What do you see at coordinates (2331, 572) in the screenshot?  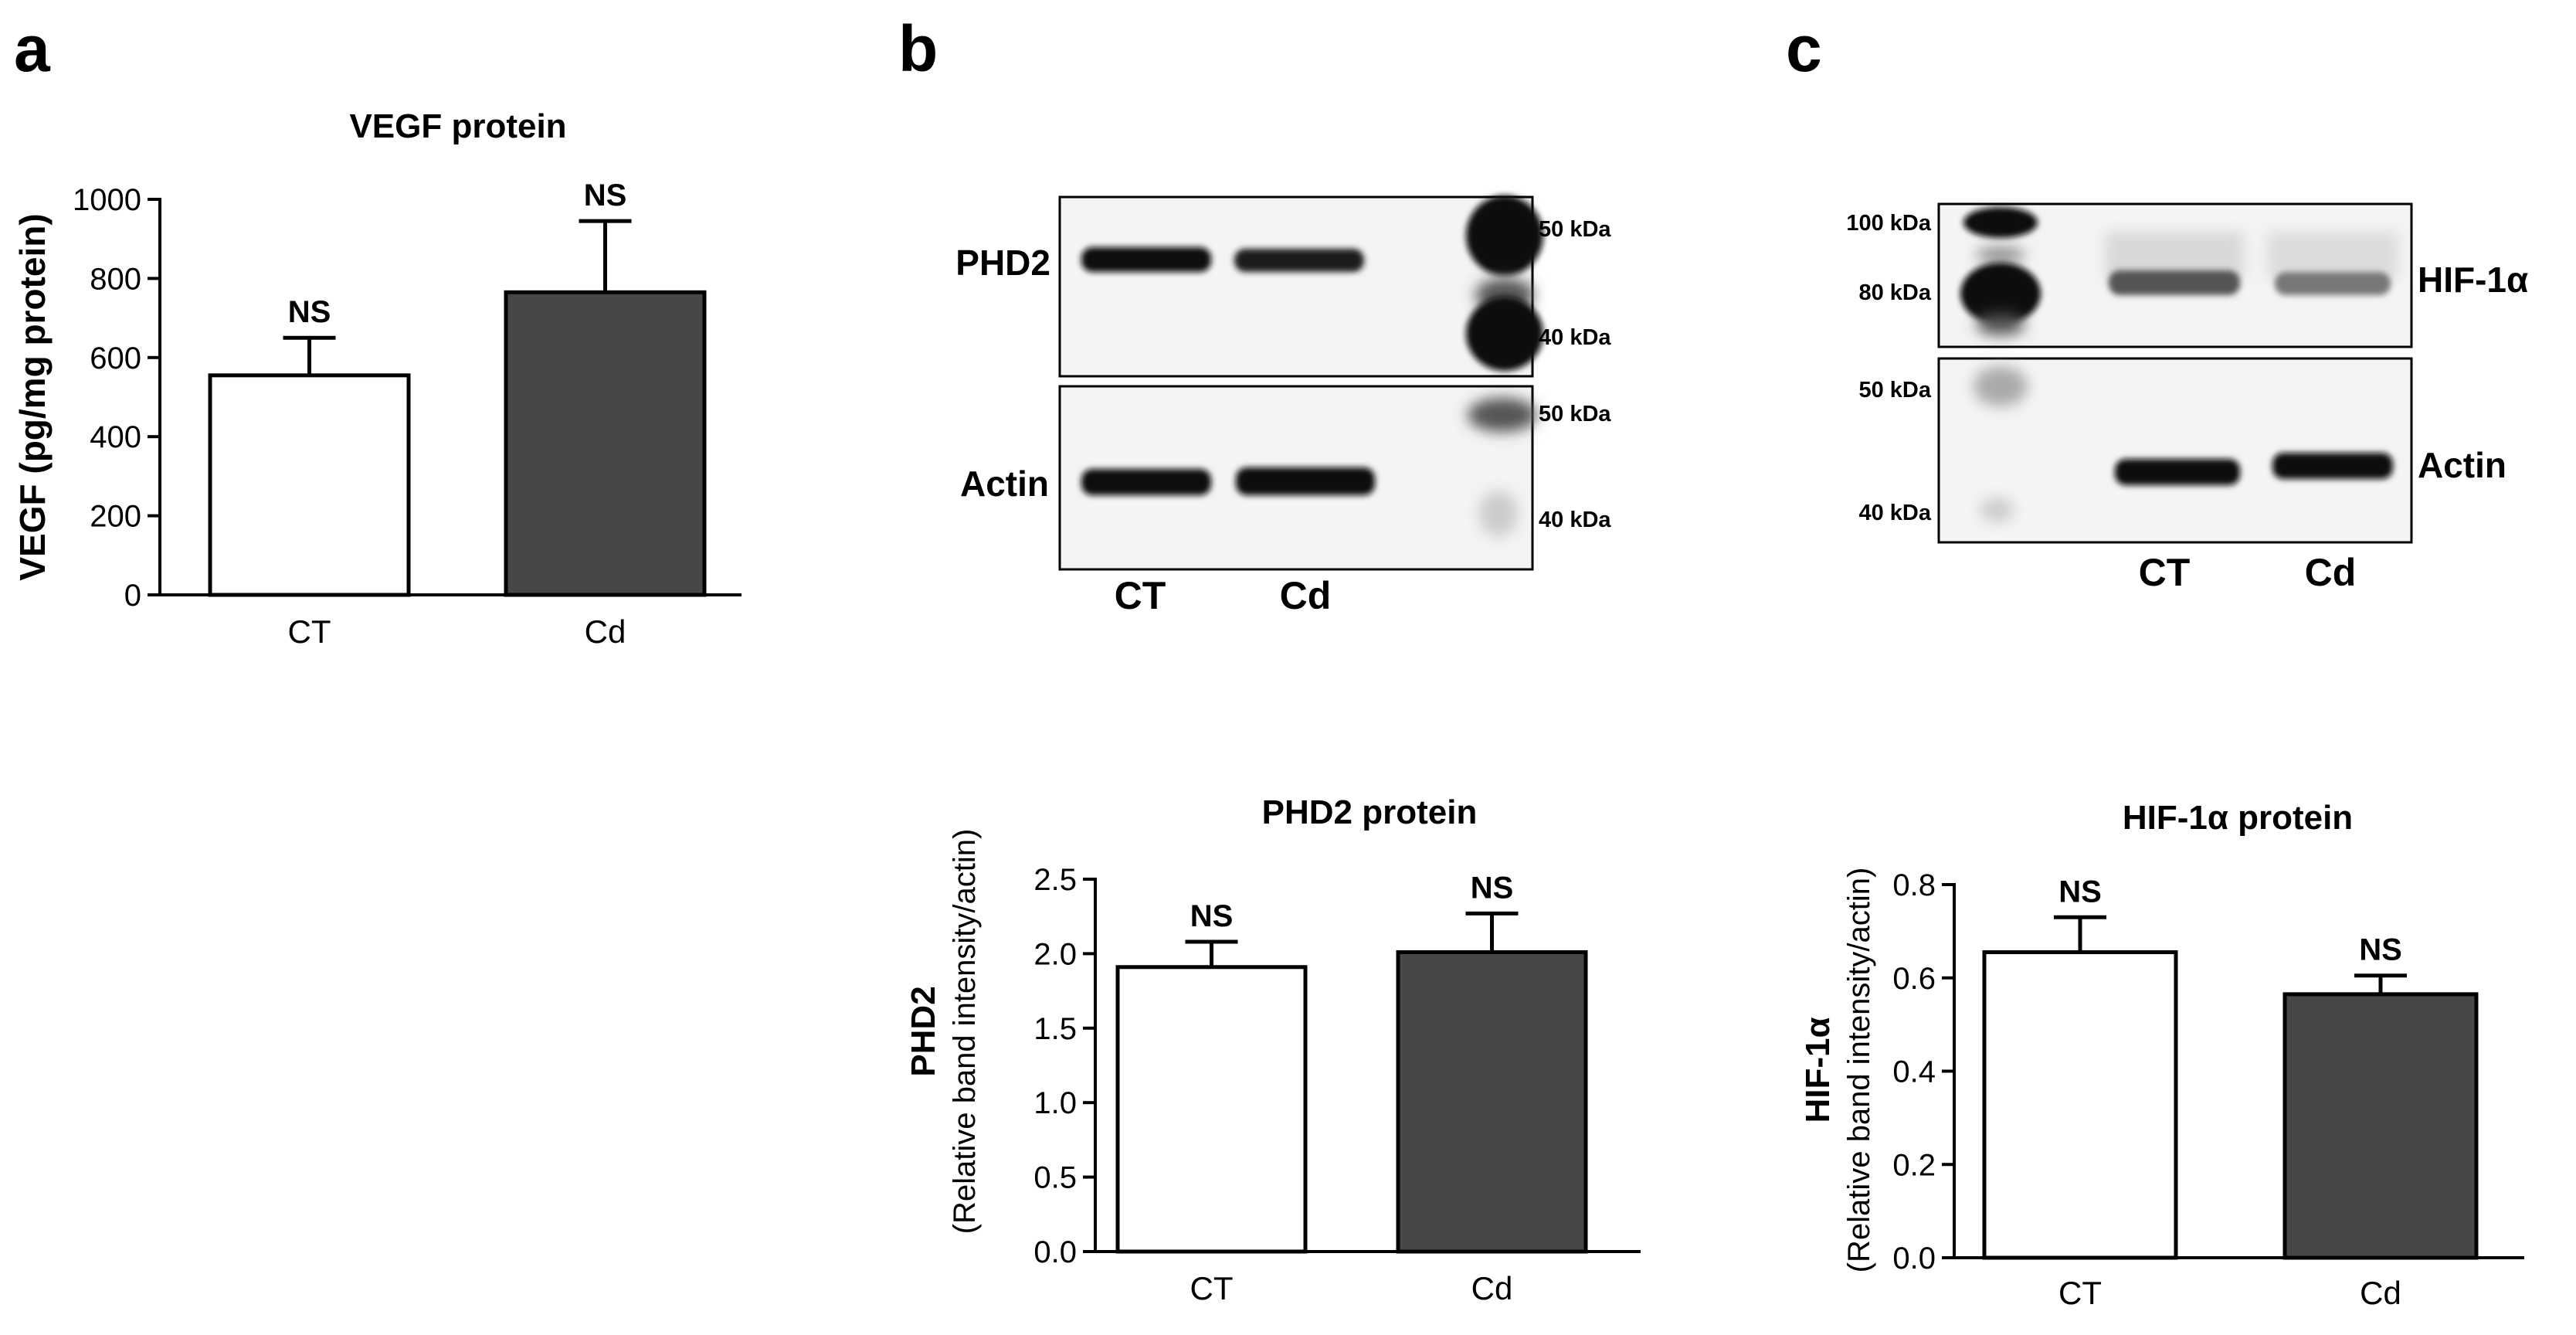 I see `lane-label-cd-c: Cd` at bounding box center [2331, 572].